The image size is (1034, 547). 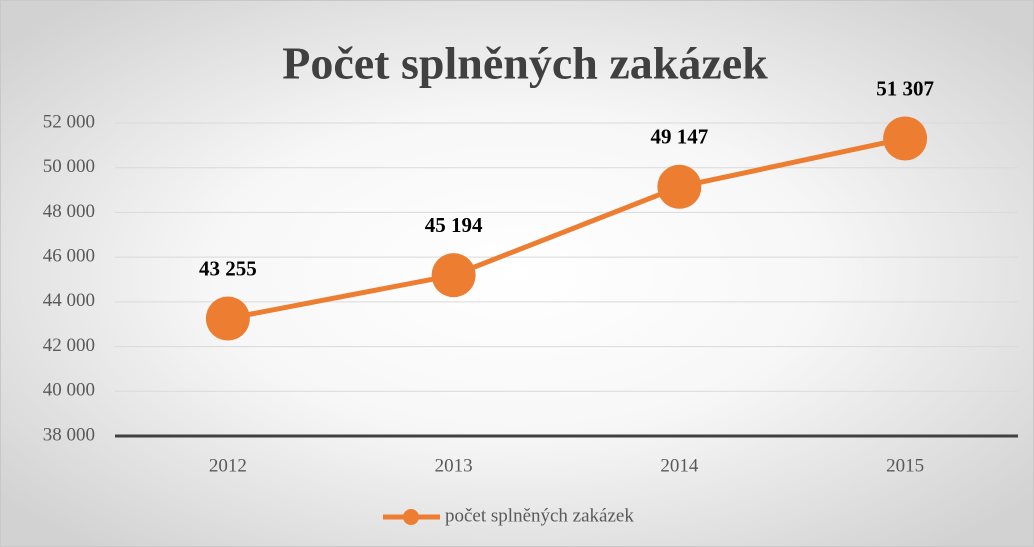 I want to click on data-label: 51 307, so click(x=905, y=88).